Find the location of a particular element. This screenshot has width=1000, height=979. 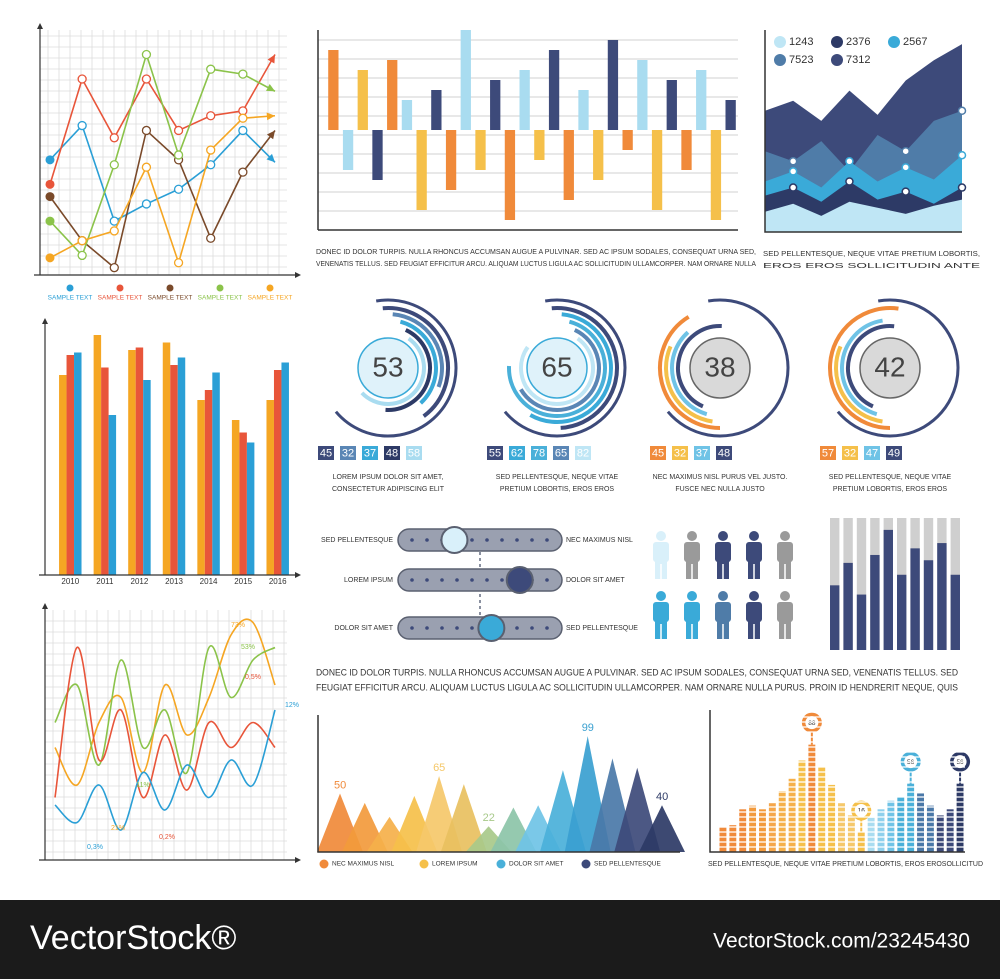

footer-brand: VectorStock® is located at coordinates (133, 938).